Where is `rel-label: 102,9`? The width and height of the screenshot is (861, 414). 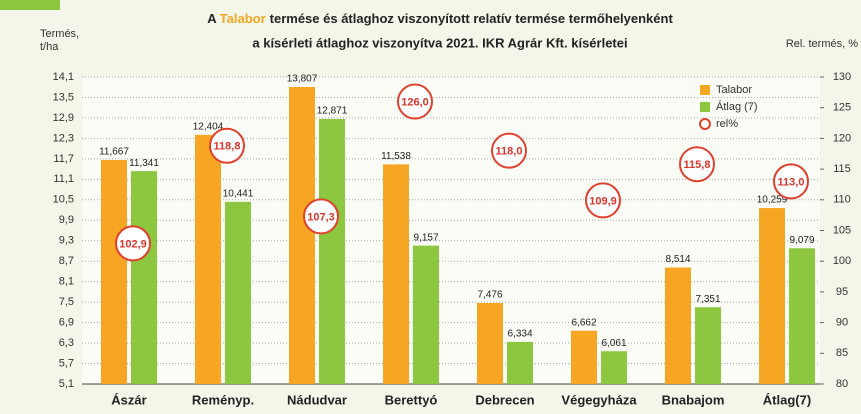
rel-label: 102,9 is located at coordinates (133, 244).